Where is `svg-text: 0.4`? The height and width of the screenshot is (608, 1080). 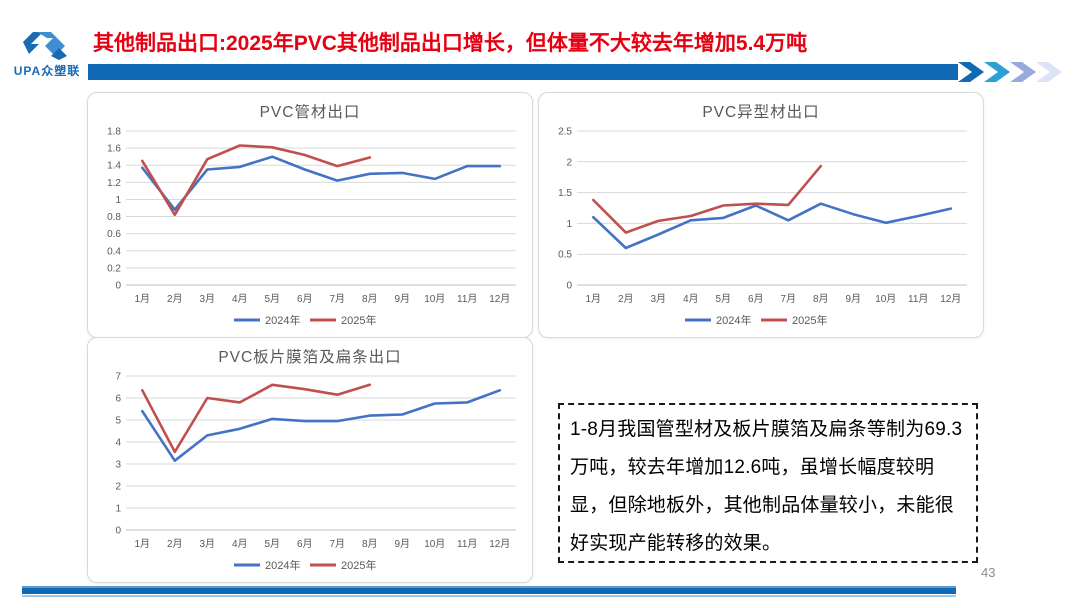 svg-text: 0.4 is located at coordinates (114, 251).